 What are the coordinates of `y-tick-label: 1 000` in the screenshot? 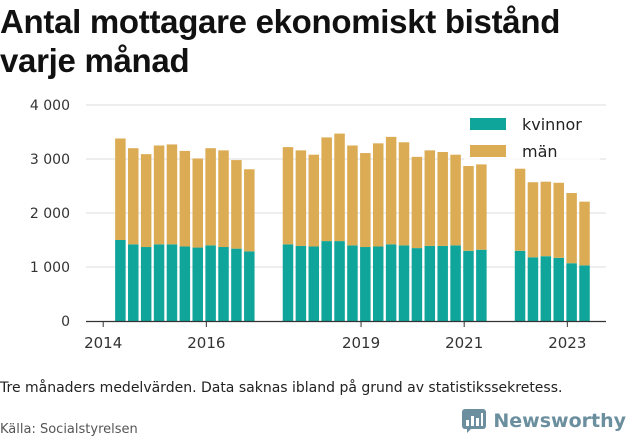 It's located at (50, 268).